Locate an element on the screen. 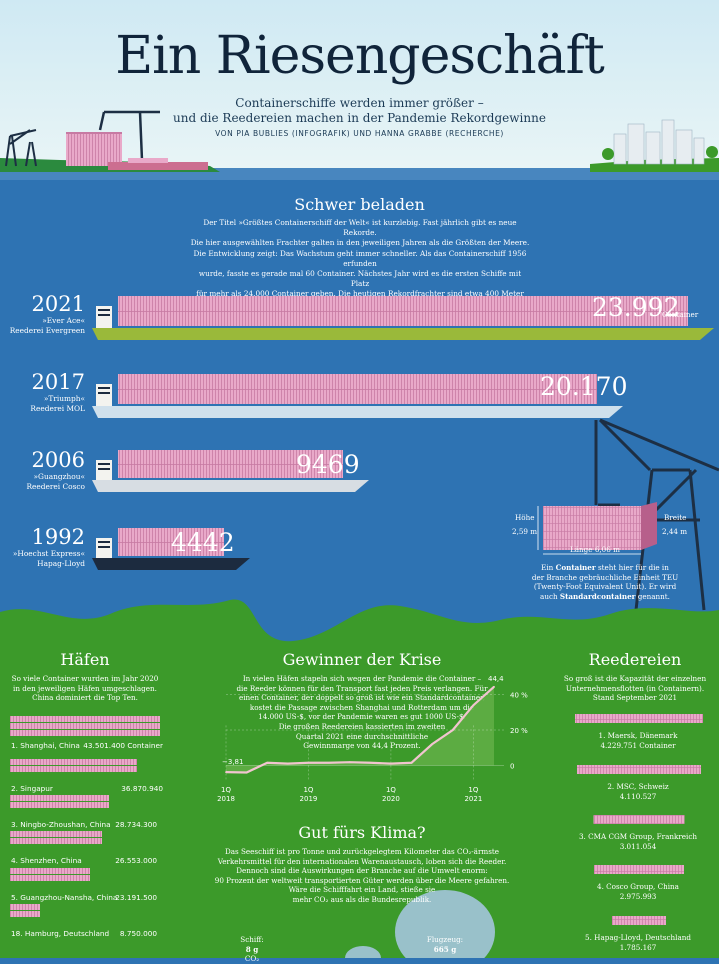 The width and height of the screenshot is (719, 964). port-name: 1. Shanghai, China is located at coordinates (45, 745).